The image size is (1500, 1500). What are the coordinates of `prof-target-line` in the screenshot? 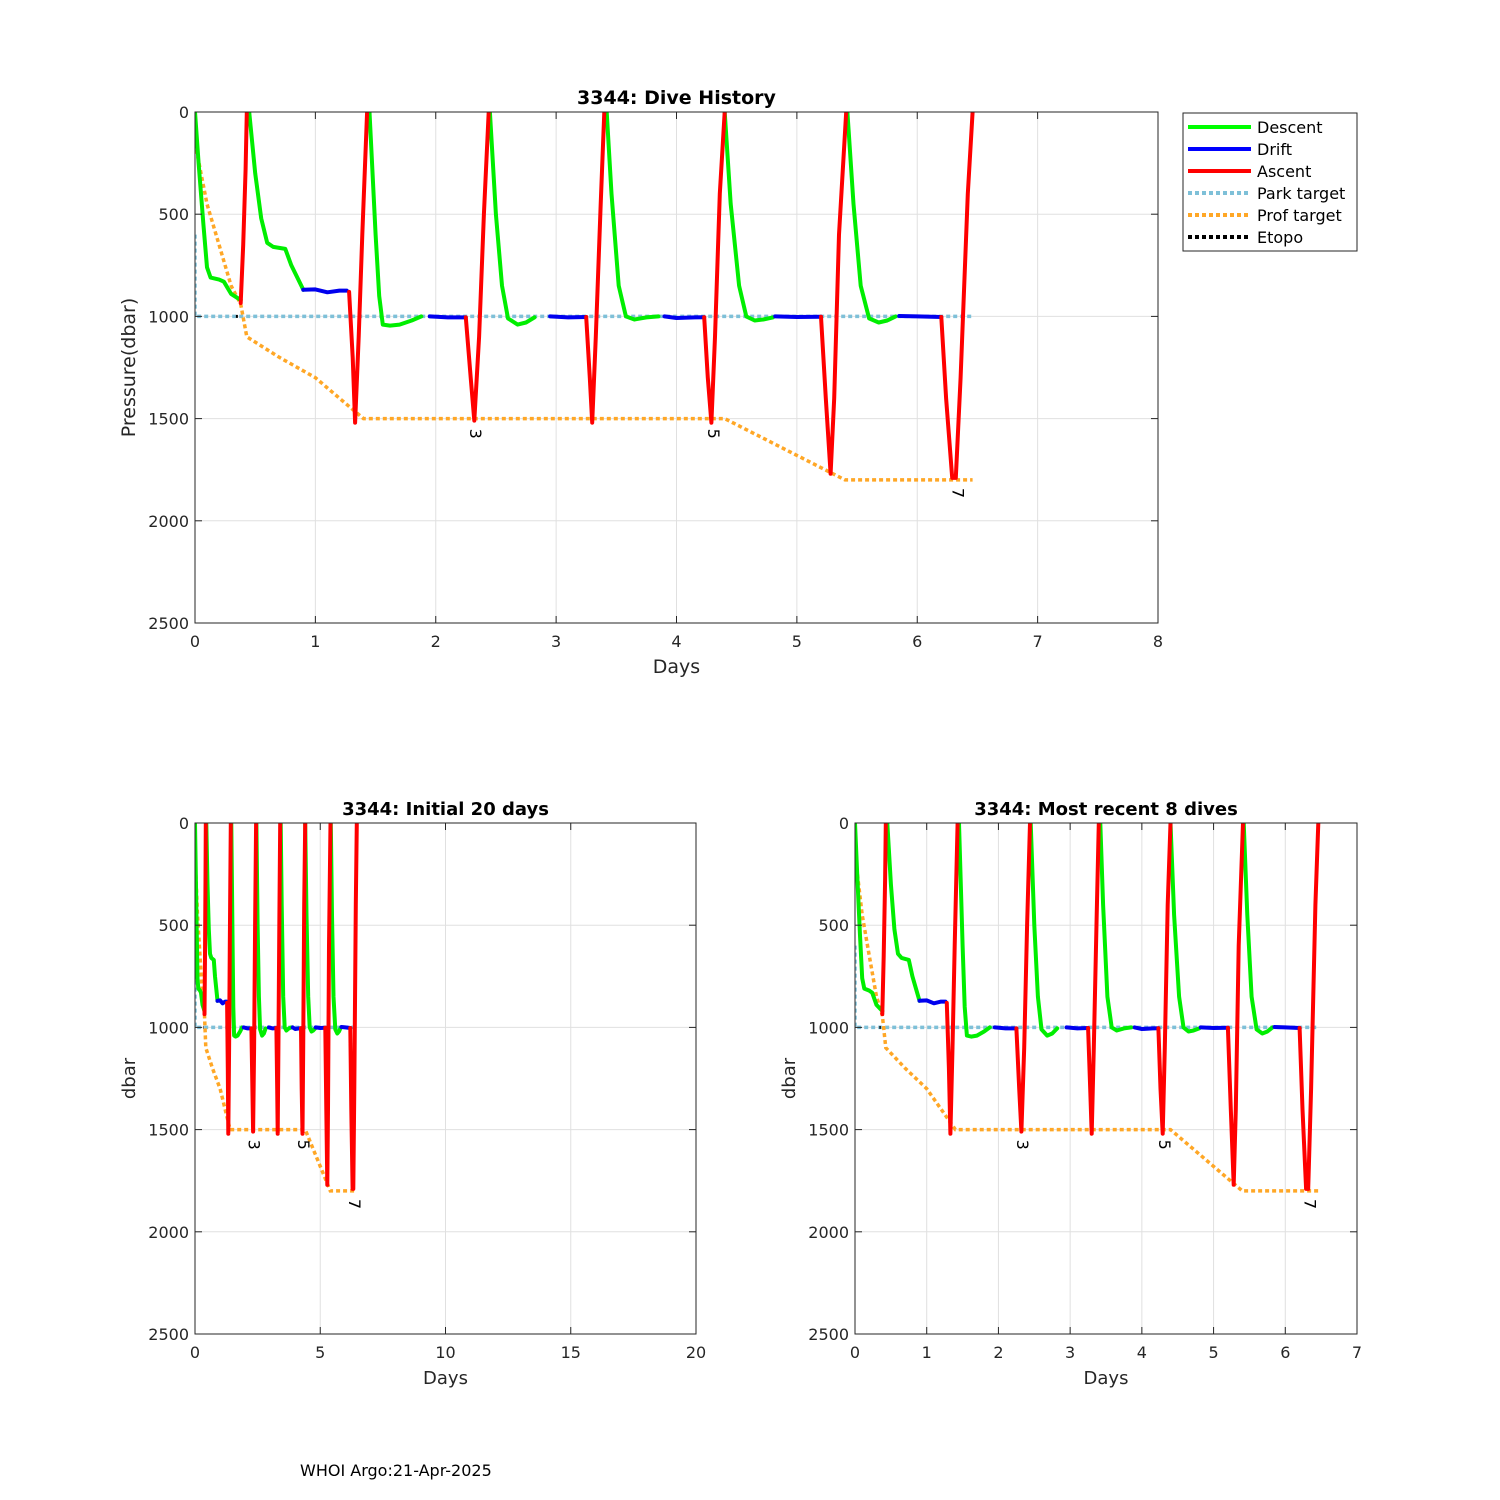 It's located at (584, 312).